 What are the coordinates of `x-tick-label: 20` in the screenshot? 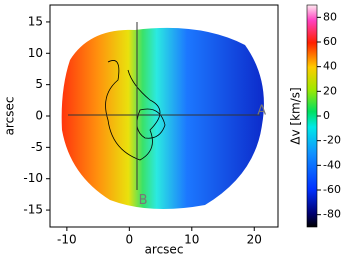 It's located at (254, 240).